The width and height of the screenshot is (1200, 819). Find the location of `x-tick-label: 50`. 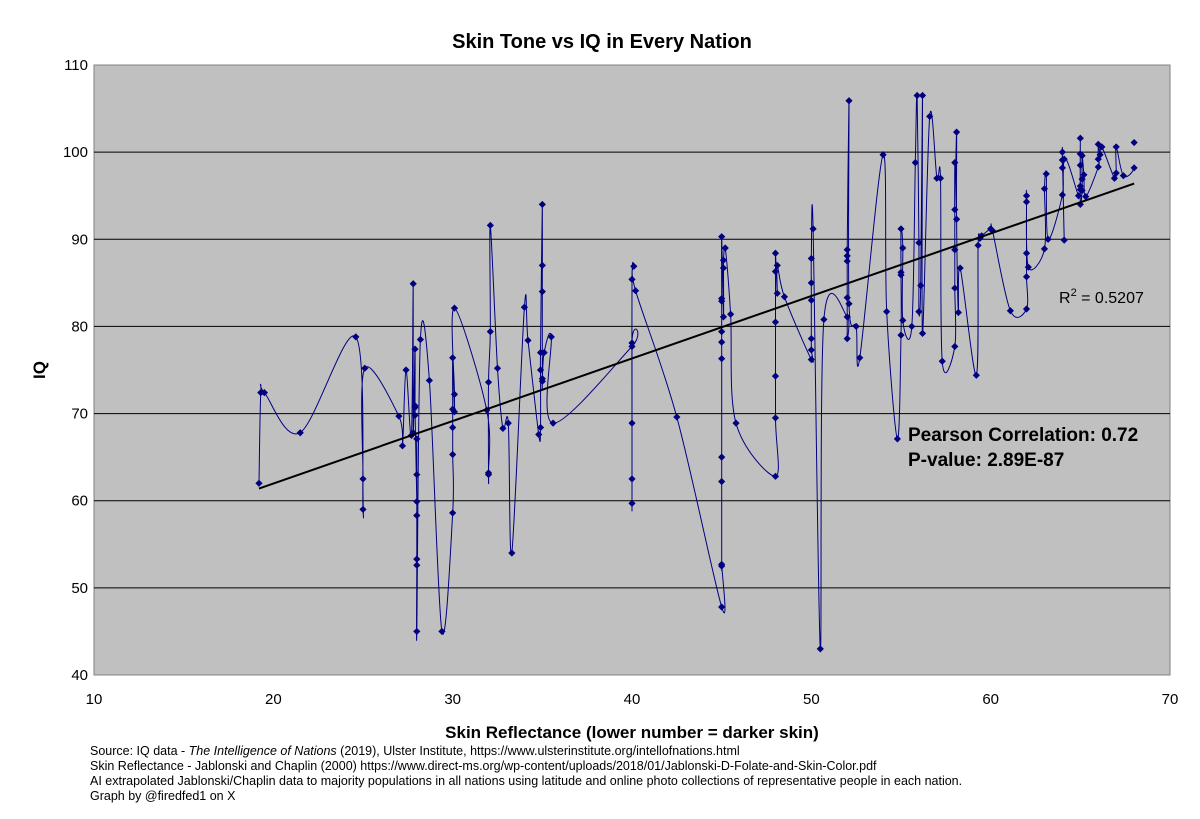

x-tick-label: 50 is located at coordinates (811, 699).